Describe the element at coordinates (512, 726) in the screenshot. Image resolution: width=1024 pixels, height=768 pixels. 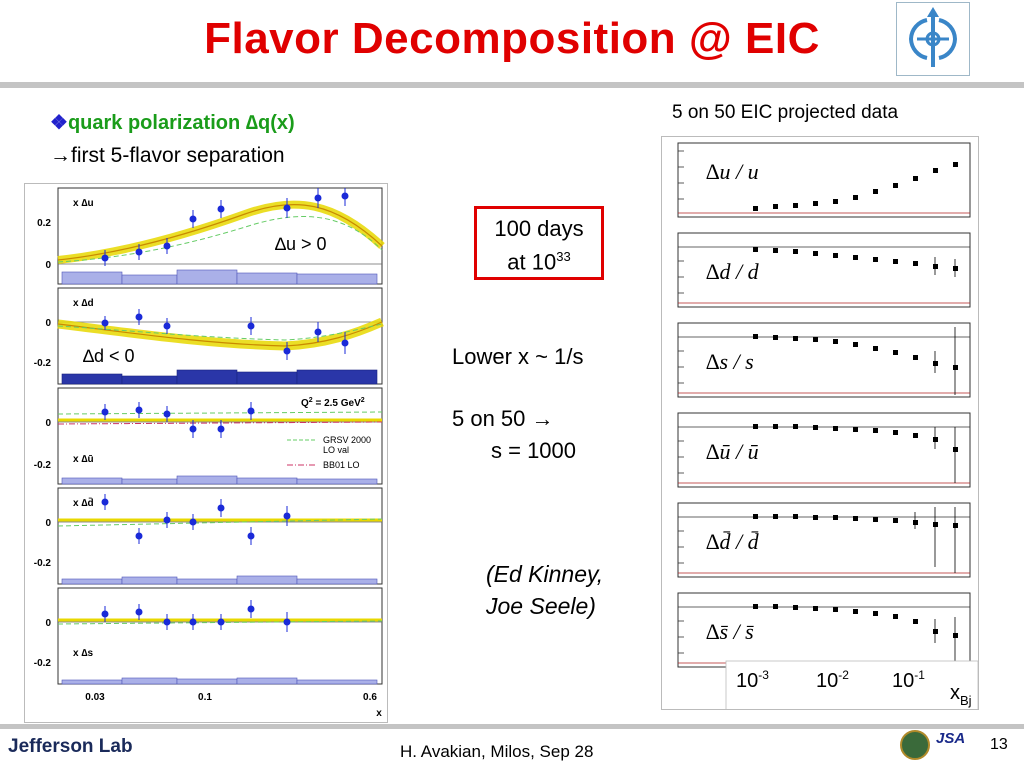
I see `footer-rule` at that location.